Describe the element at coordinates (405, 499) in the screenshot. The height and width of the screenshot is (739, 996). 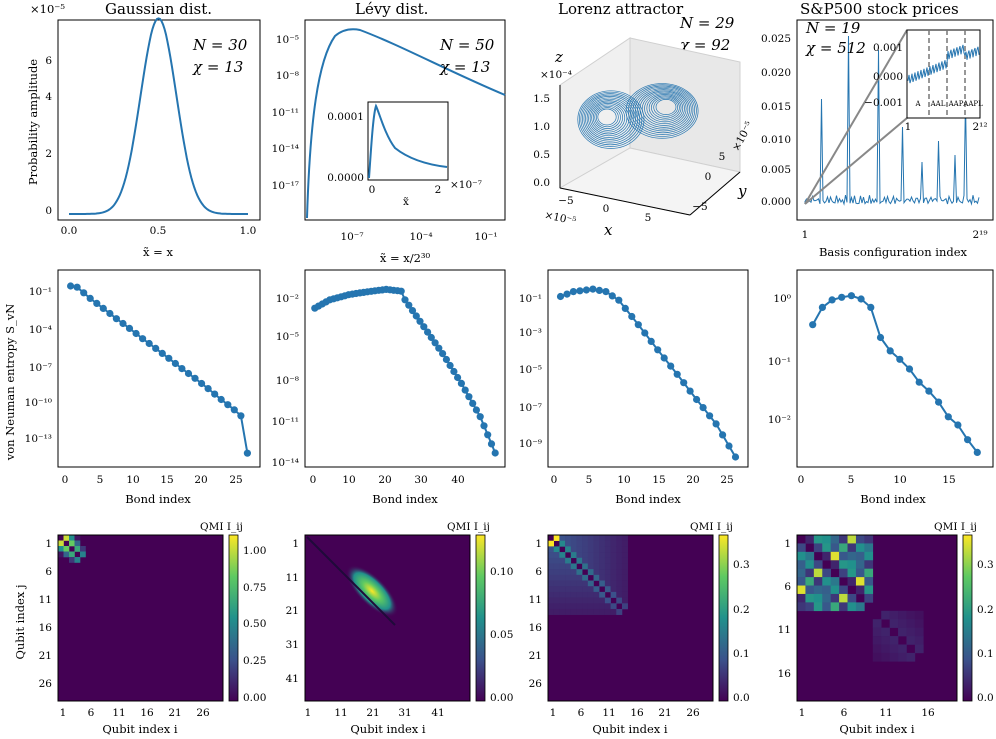
I see `ent1-xlabel: Bond index` at that location.